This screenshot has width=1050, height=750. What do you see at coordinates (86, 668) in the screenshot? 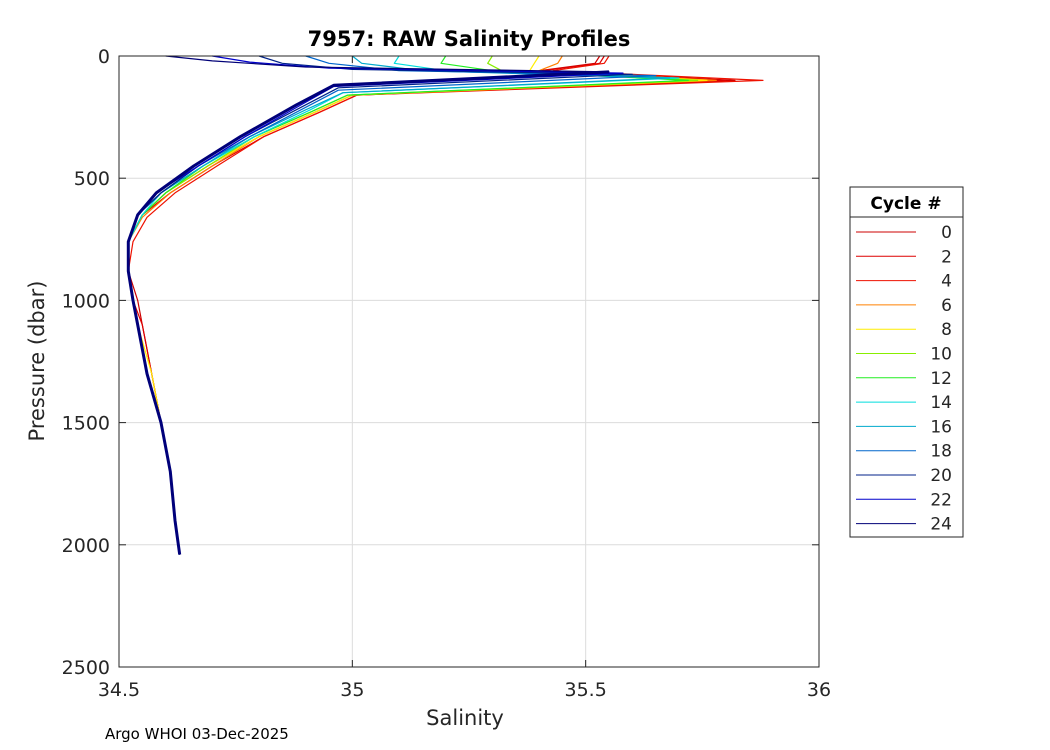
I see `y-tick-label: 2500` at bounding box center [86, 668].